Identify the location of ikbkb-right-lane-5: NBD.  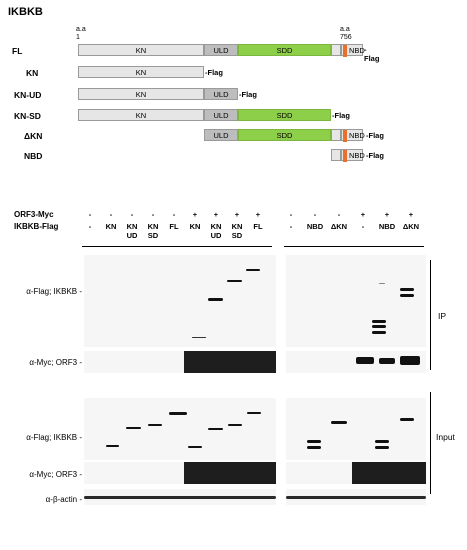
(387, 226).